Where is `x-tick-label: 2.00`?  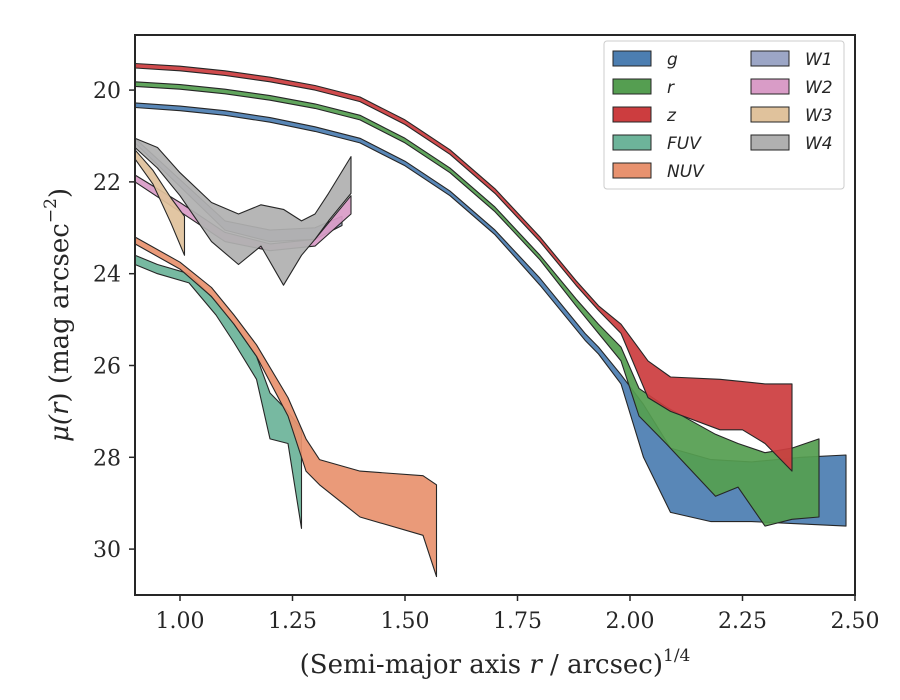
x-tick-label: 2.00 is located at coordinates (630, 621).